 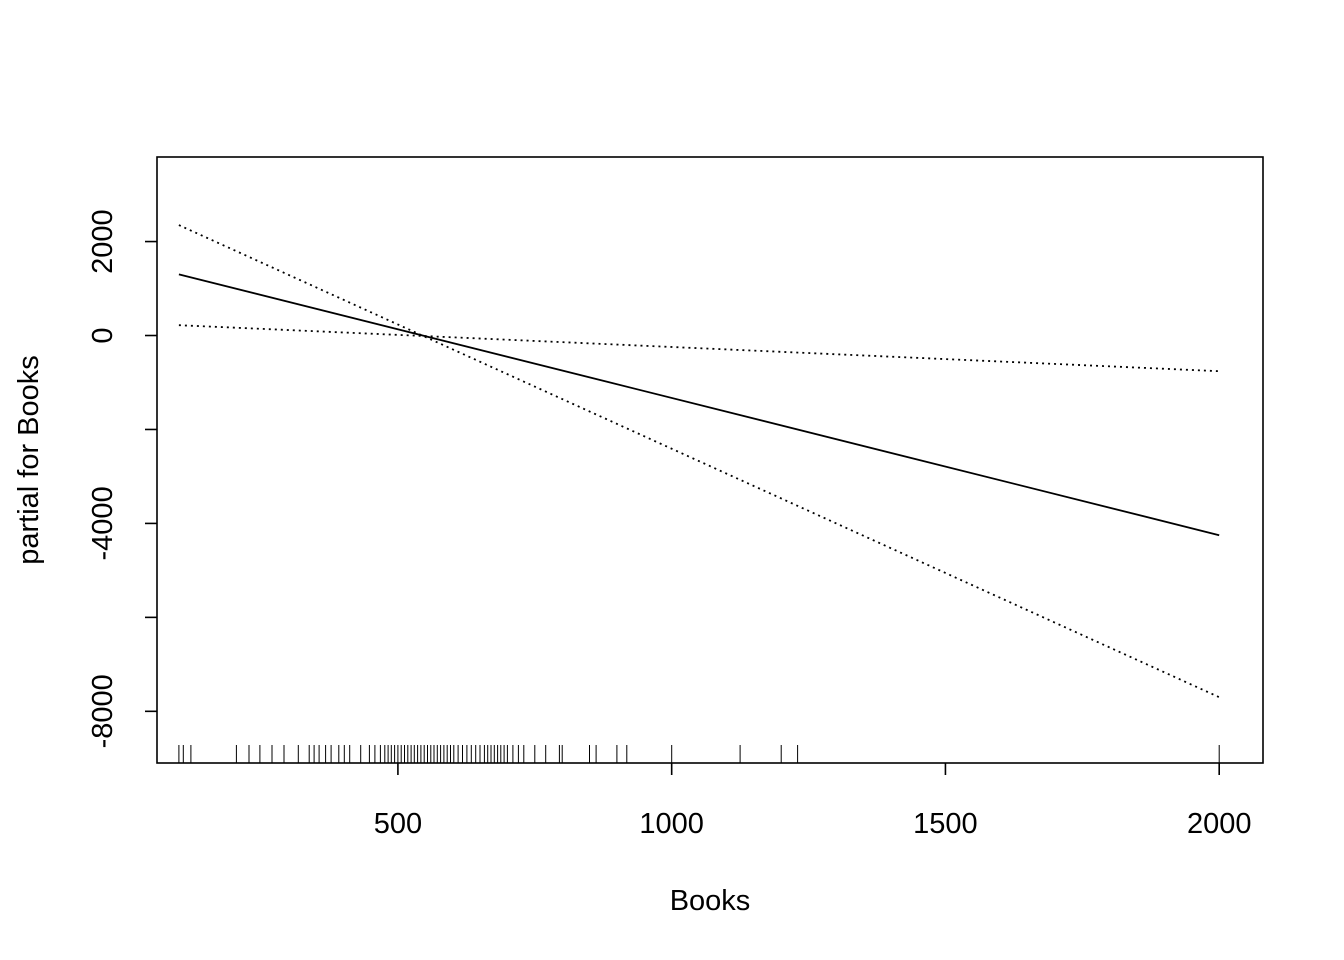 What do you see at coordinates (398, 824) in the screenshot?
I see `x-tick-label: 500` at bounding box center [398, 824].